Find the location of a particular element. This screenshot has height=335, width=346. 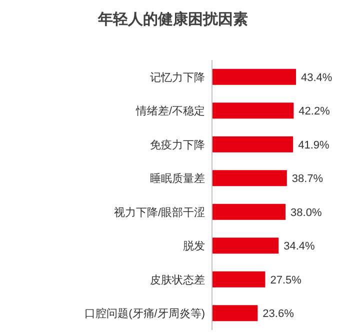

y-tick-label: 记忆力下降 is located at coordinates (177, 77).